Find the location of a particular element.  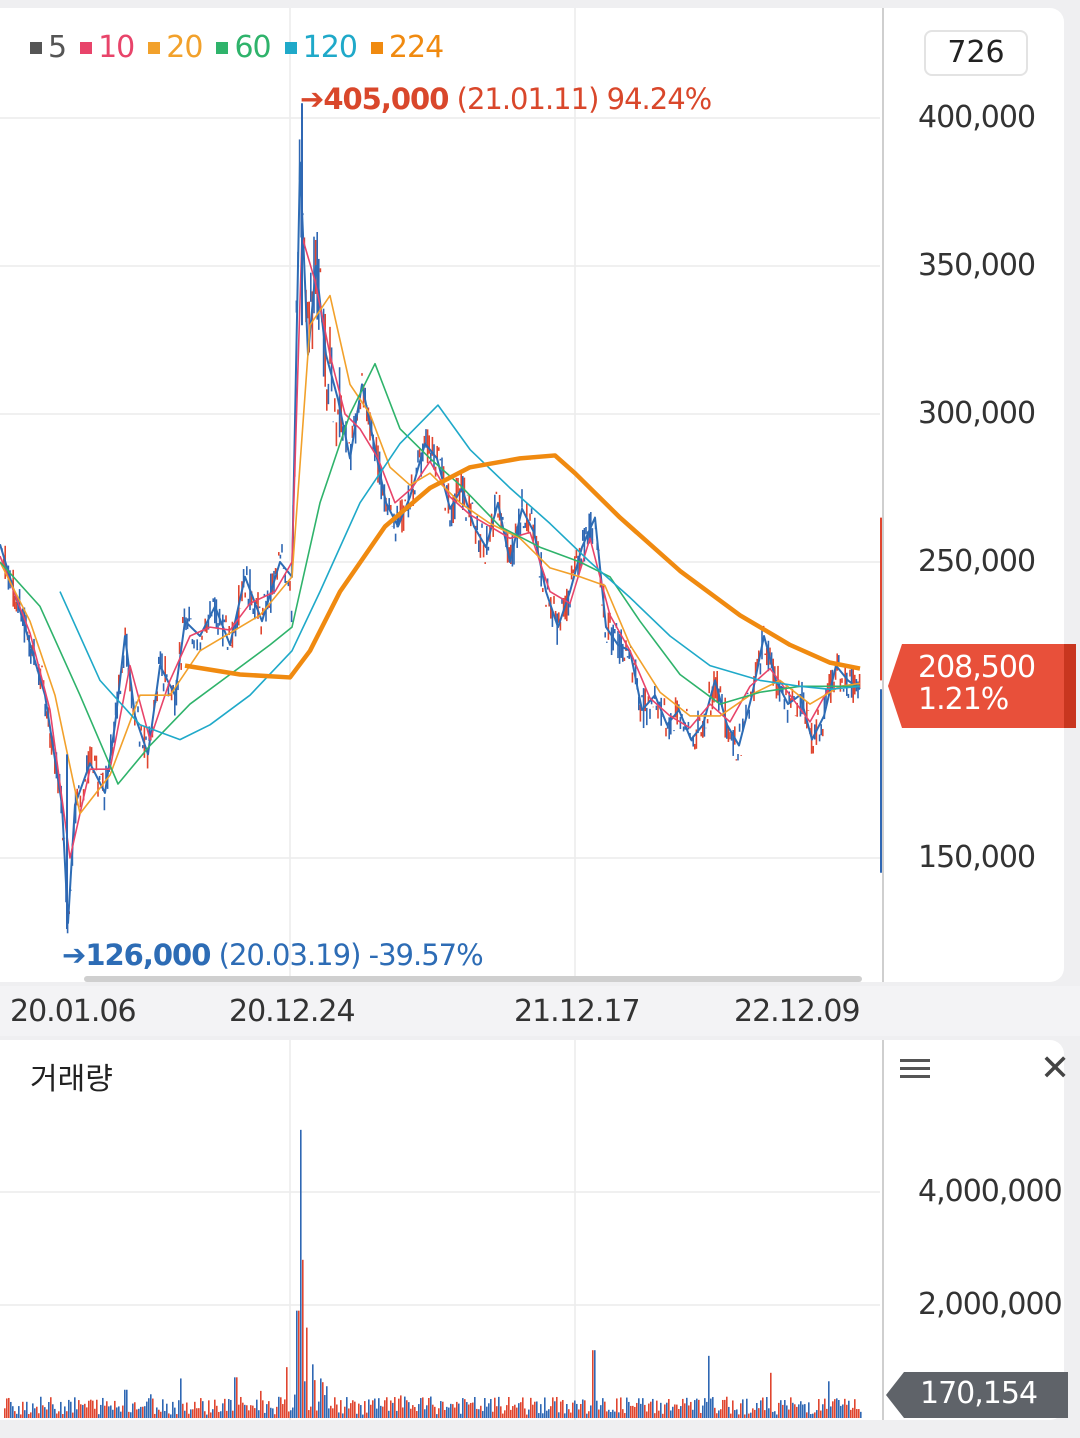

menu-icon is located at coordinates (915, 1067).